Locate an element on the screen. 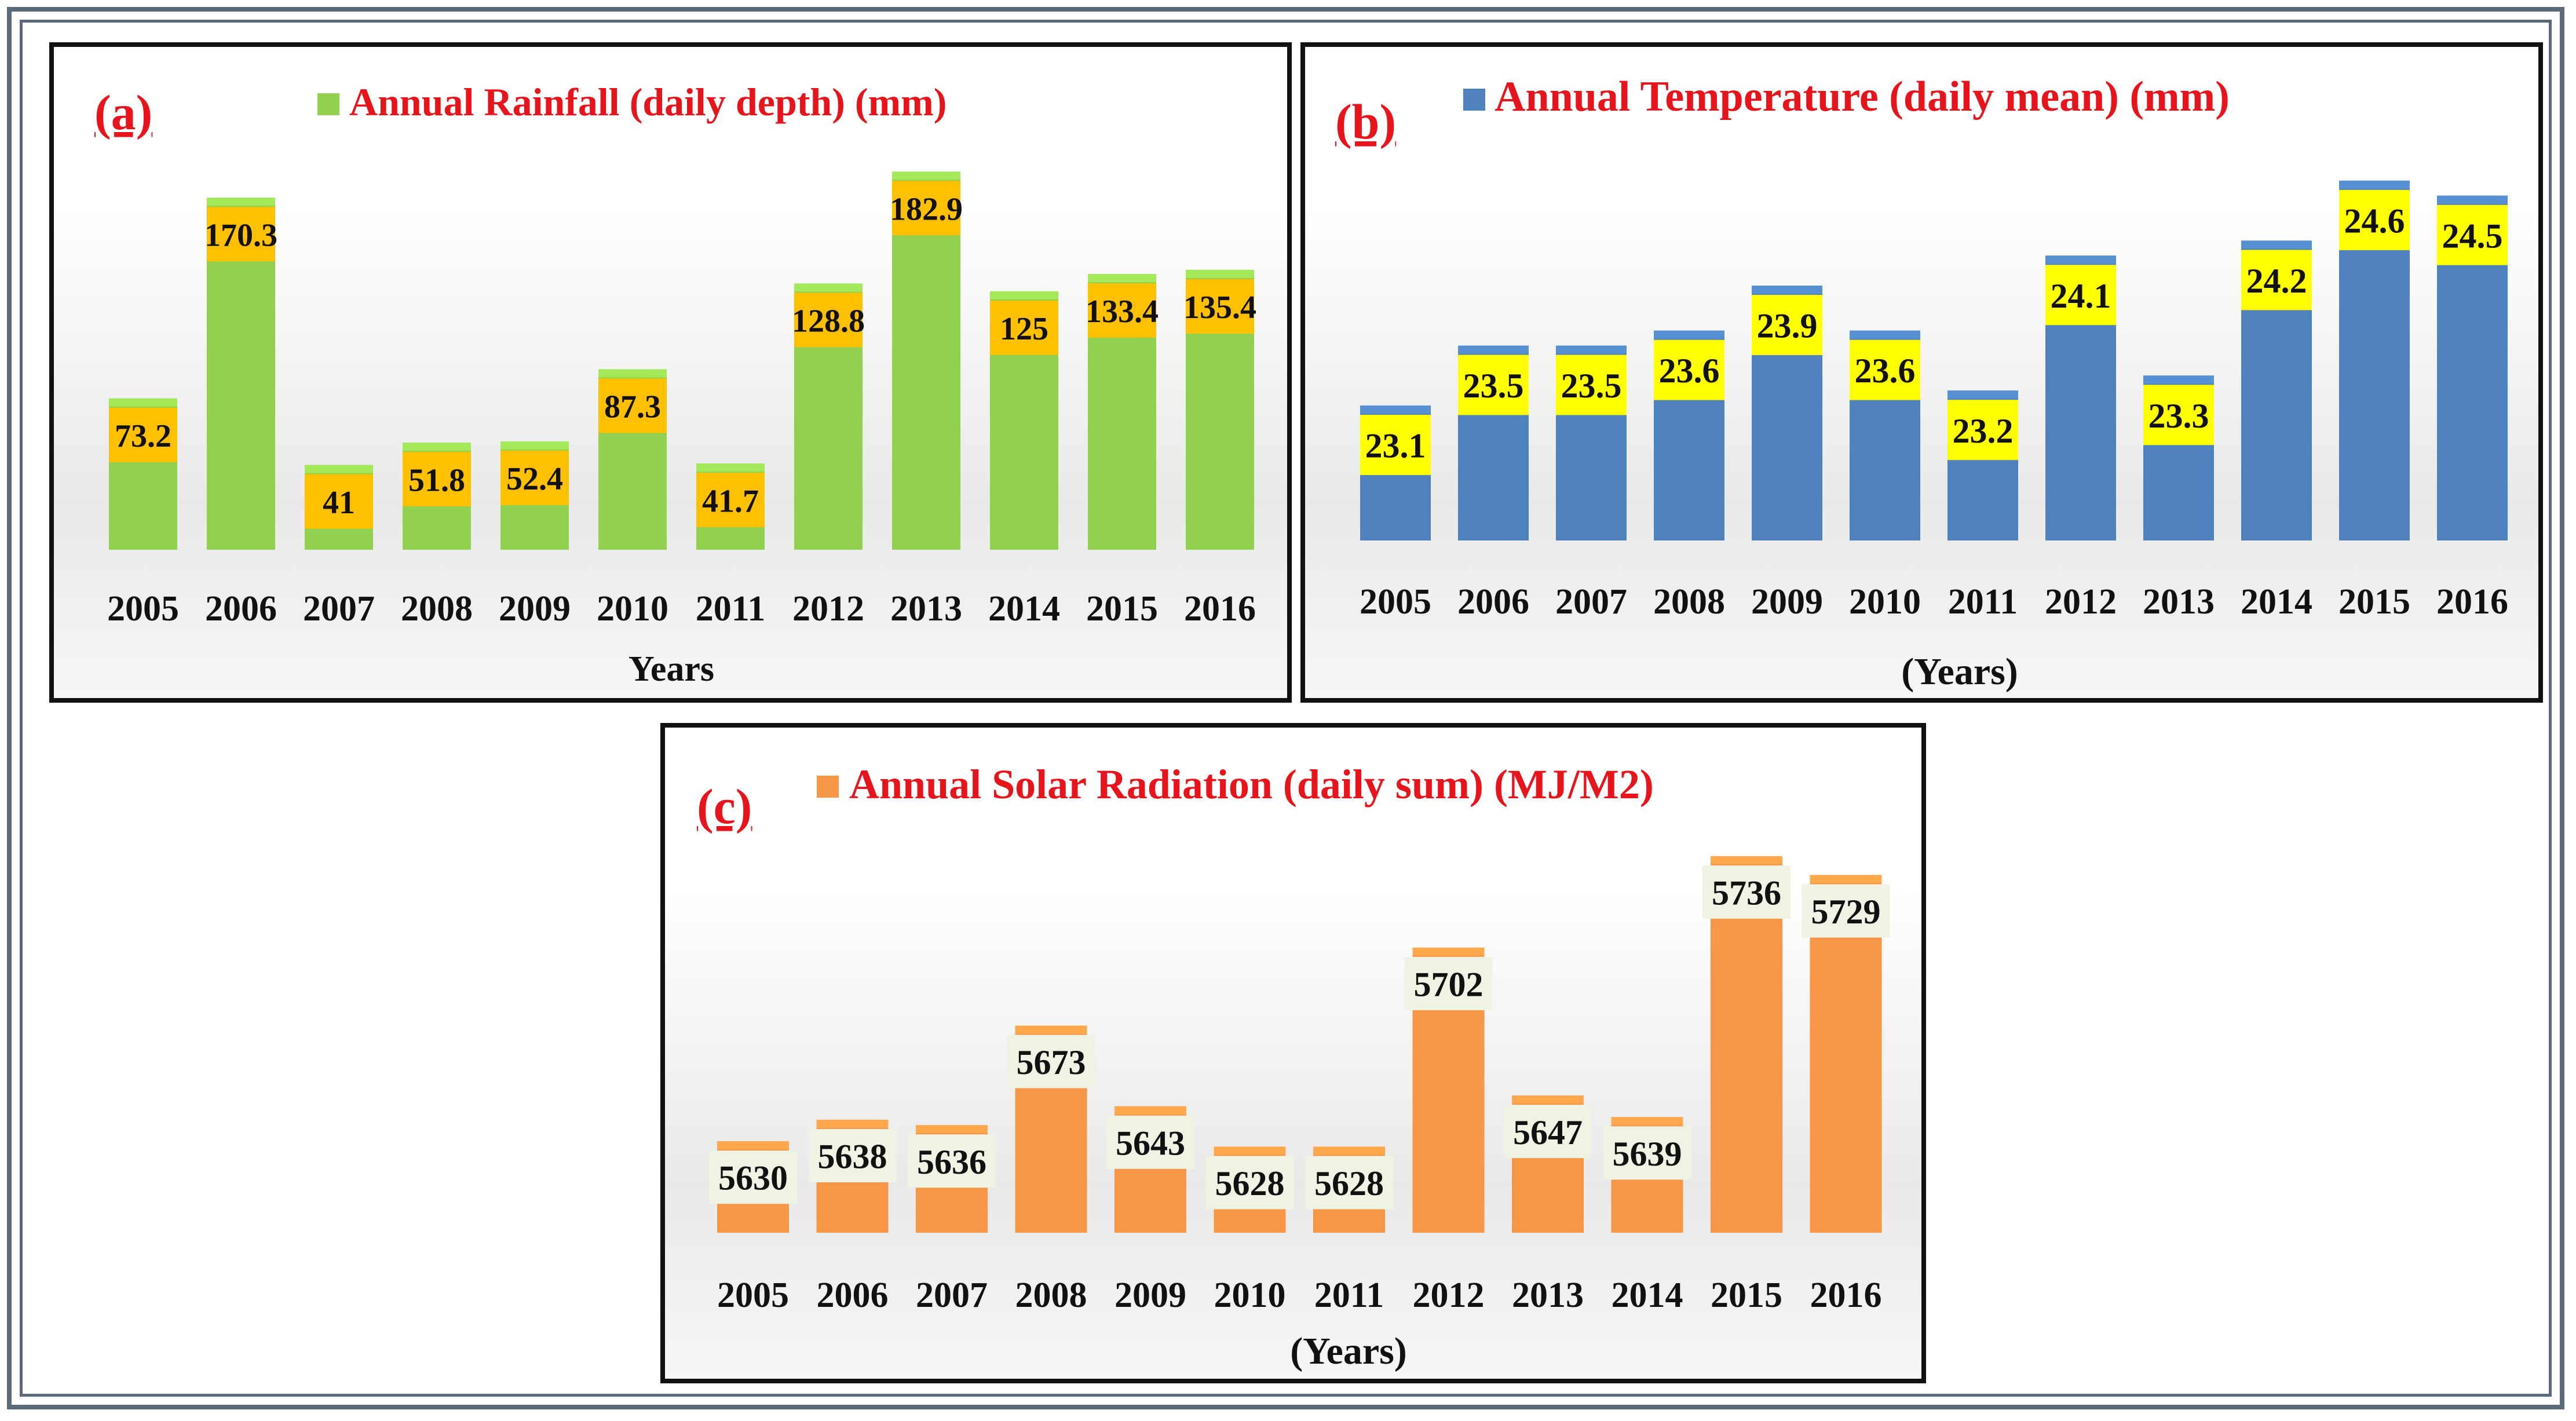 This screenshot has height=1421, width=2576. solar-data-label-2010: 5628 is located at coordinates (1250, 1184).